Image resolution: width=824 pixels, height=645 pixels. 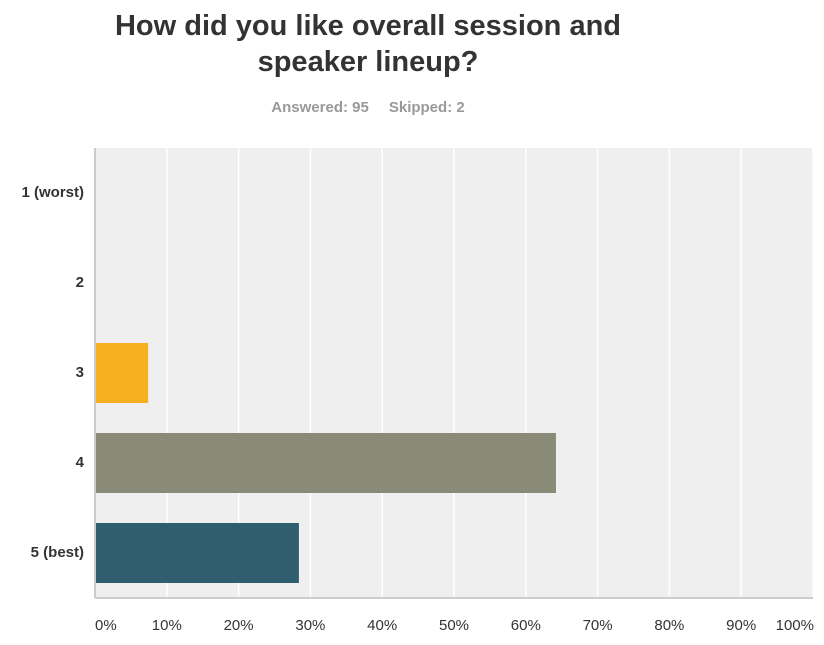 I want to click on y-tick-label: 5 (best), so click(x=57, y=552).